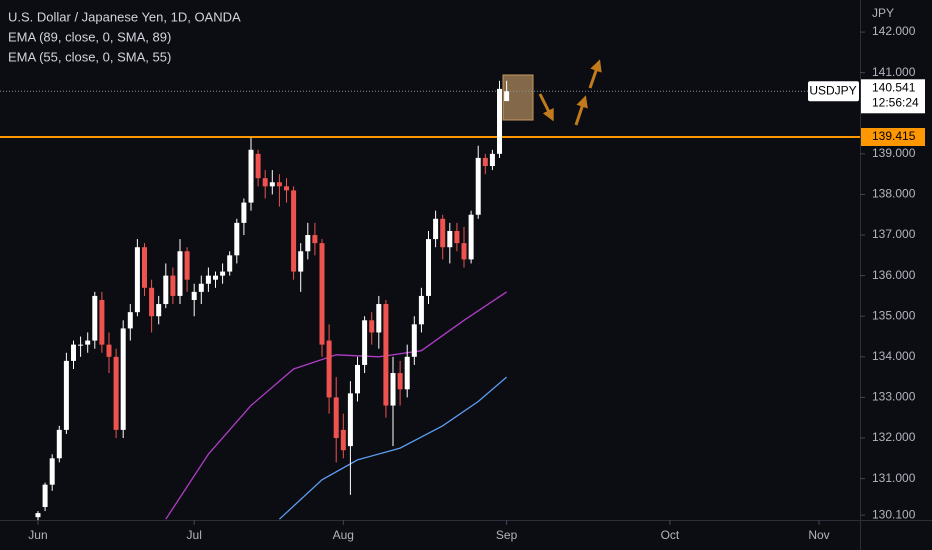 This screenshot has height=550, width=932. I want to click on level-label-box, so click(893, 137).